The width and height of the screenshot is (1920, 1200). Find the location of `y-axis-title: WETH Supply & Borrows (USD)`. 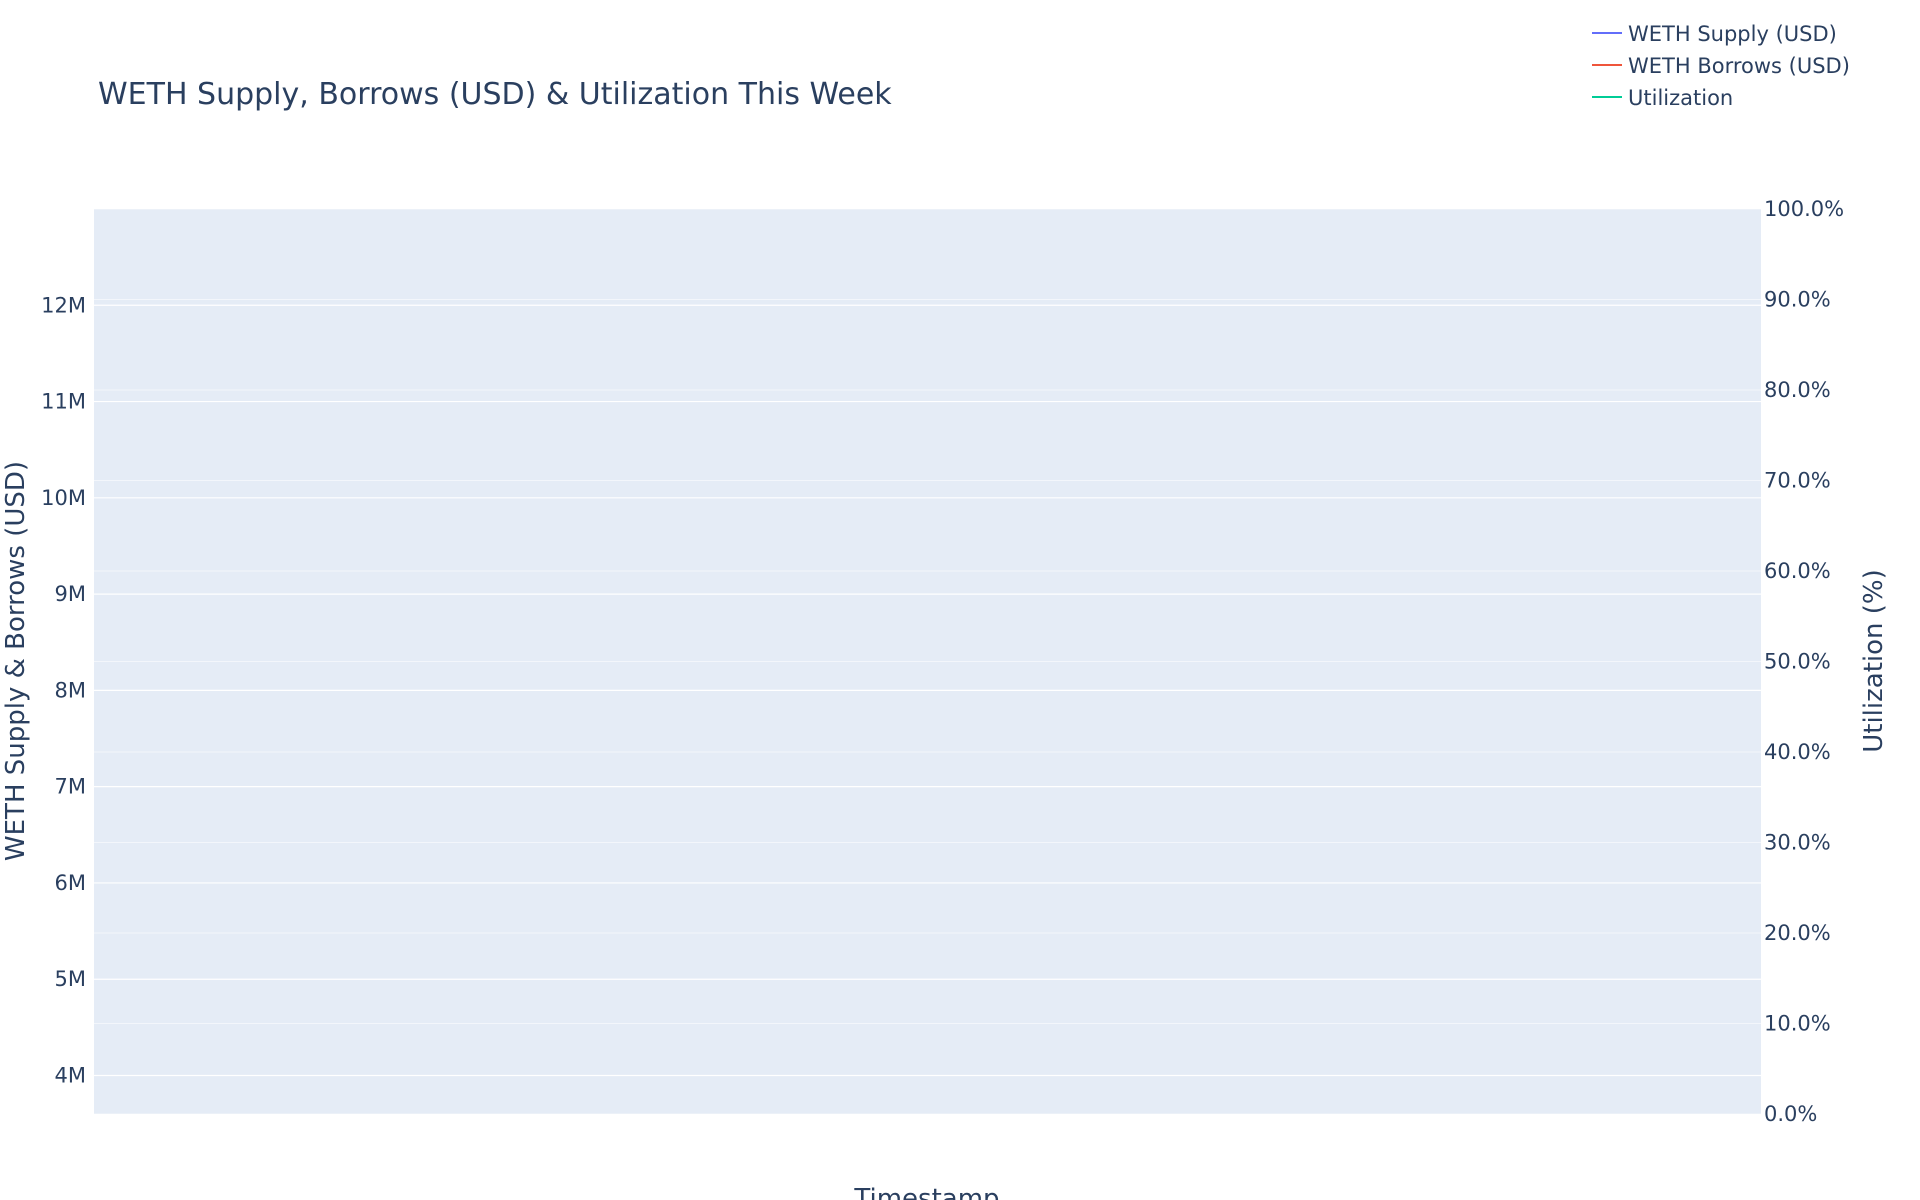

y-axis-title: WETH Supply & Borrows (USD) is located at coordinates (16, 661).